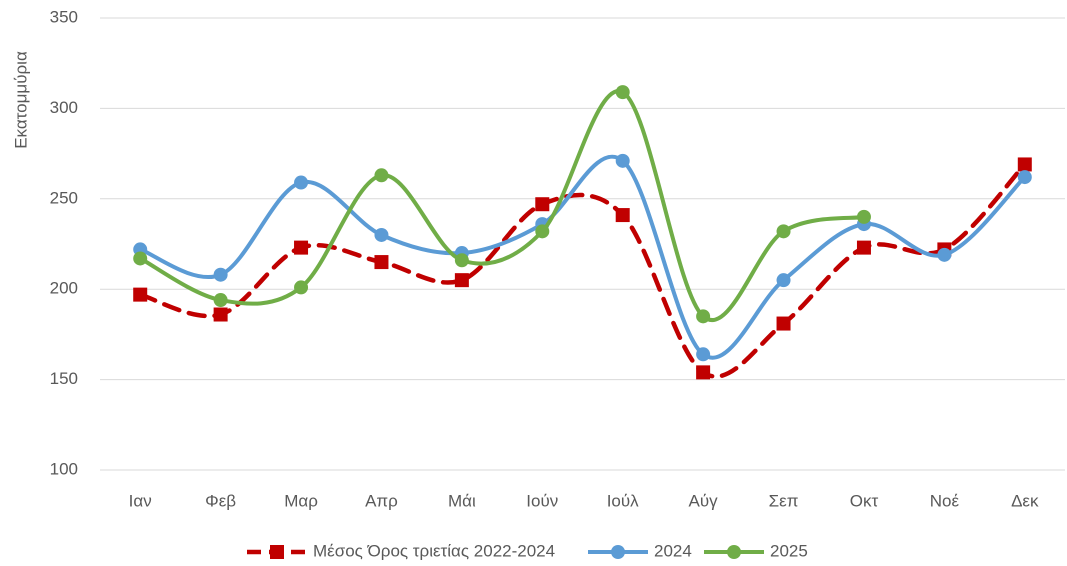  I want to click on x-tick-label: Φεβ, so click(220, 500).